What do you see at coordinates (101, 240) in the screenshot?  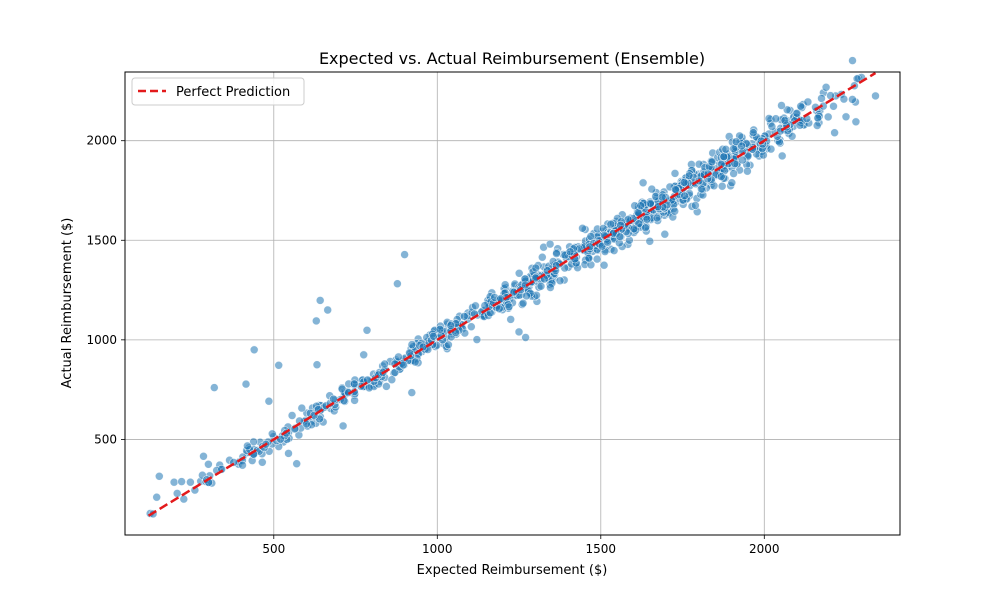 I see `y-tick-label-1500: 1500` at bounding box center [101, 240].